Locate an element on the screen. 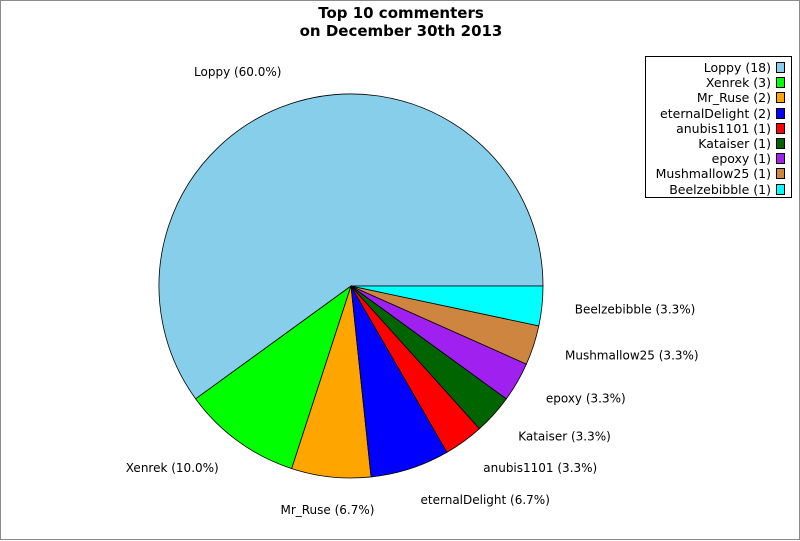 The image size is (800, 541). legend-item-anubis1101: anubis1101 (1) is located at coordinates (717, 128).